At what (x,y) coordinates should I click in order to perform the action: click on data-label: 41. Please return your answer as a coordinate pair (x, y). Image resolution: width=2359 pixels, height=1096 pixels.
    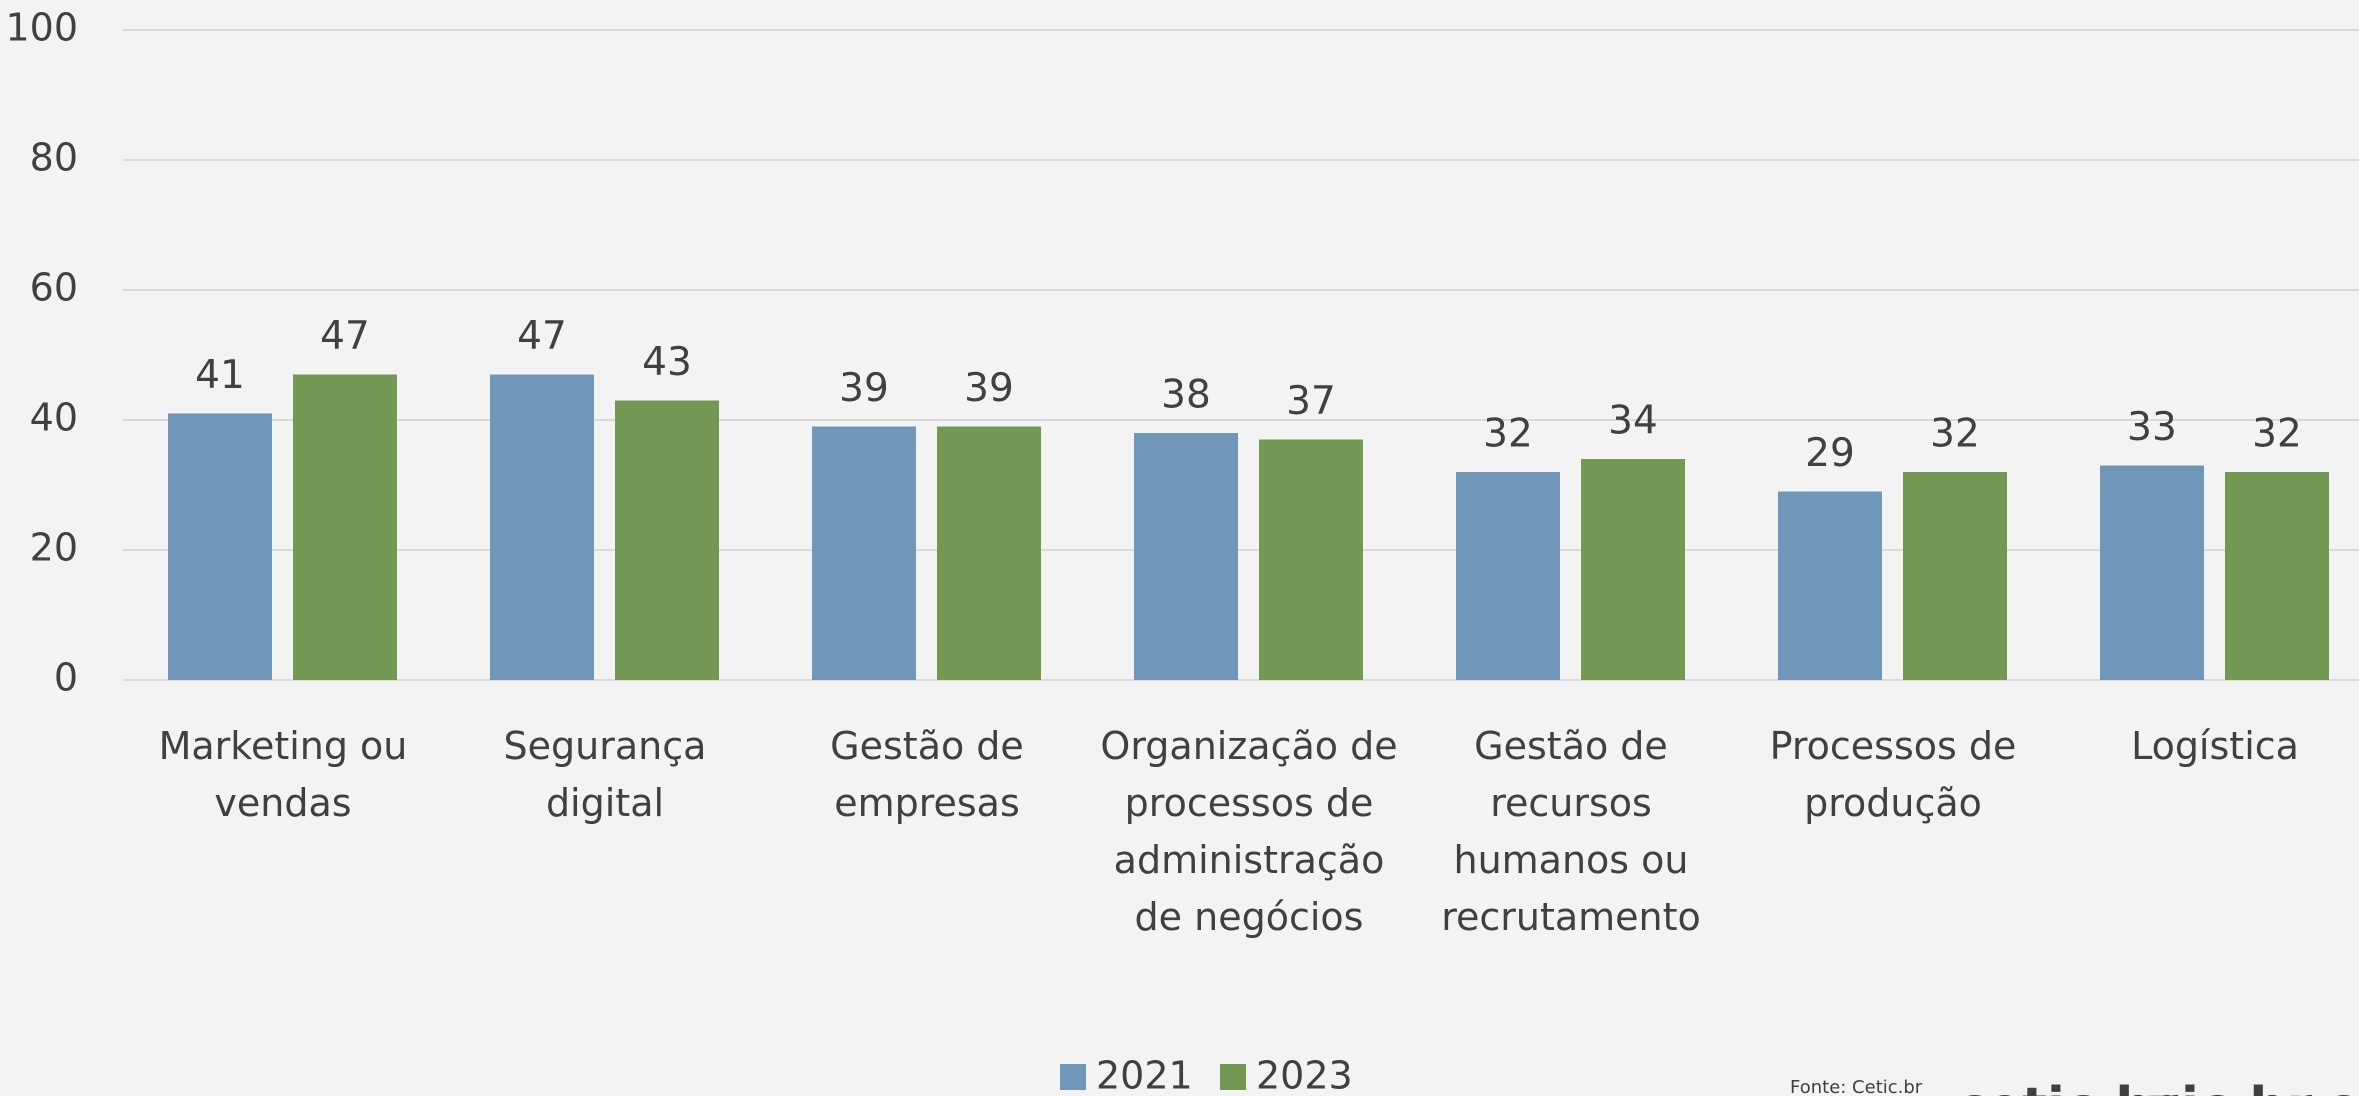
    Looking at the image, I should click on (220, 375).